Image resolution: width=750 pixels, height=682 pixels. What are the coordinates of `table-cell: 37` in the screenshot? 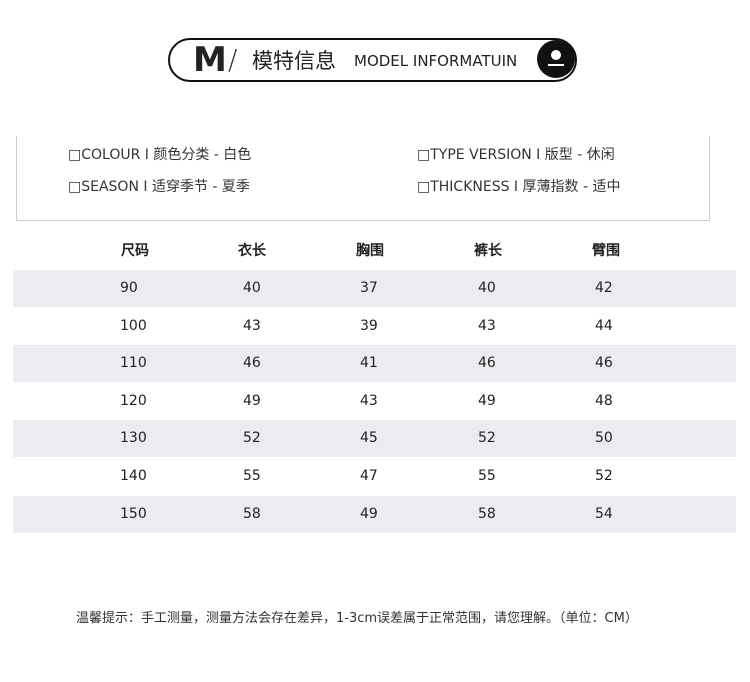 It's located at (369, 288).